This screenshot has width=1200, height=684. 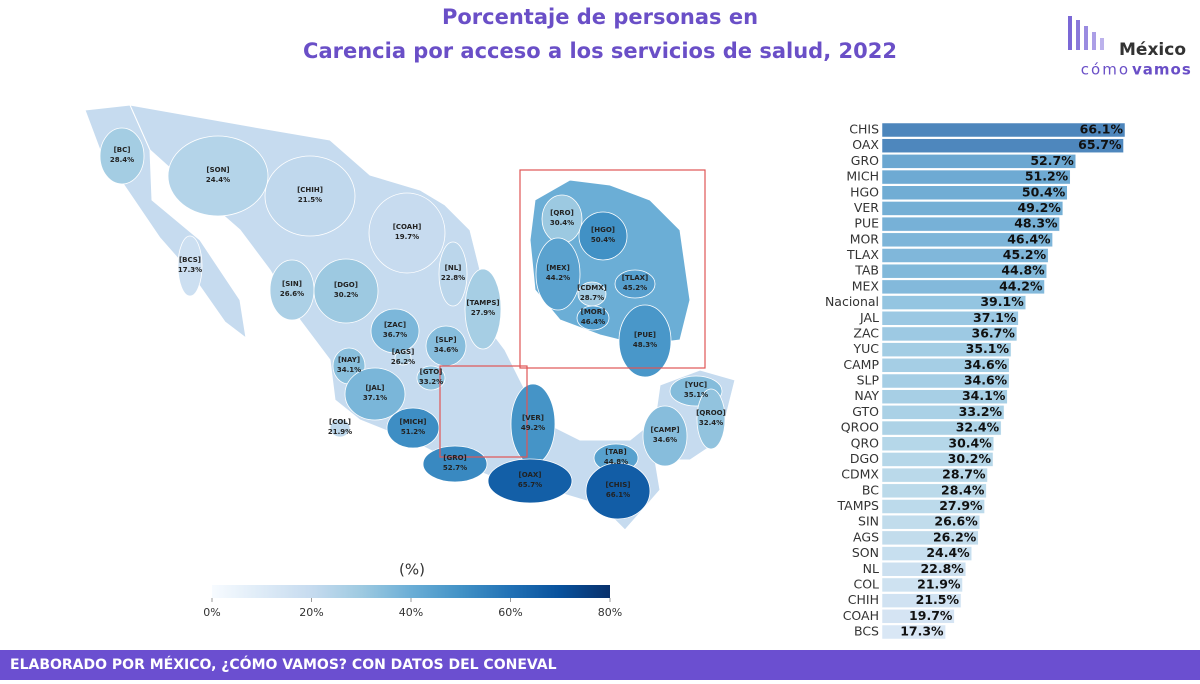 I want to click on state-code: [QROO], so click(x=711, y=413).